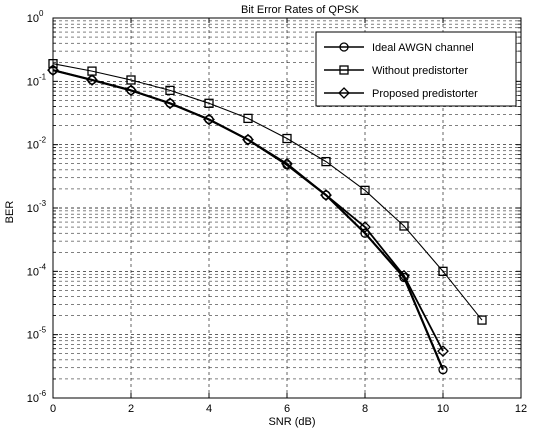 The image size is (537, 430). What do you see at coordinates (43, 266) in the screenshot?
I see `y-tick-exponent: -4` at bounding box center [43, 266].